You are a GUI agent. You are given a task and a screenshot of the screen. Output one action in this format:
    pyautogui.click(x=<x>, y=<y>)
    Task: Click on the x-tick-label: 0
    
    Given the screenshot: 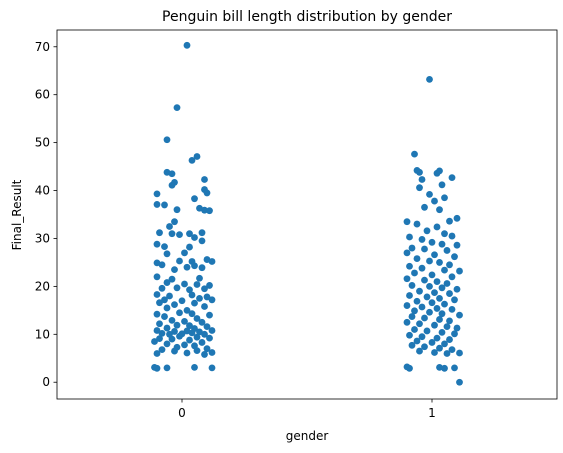 What is the action you would take?
    pyautogui.click(x=182, y=413)
    